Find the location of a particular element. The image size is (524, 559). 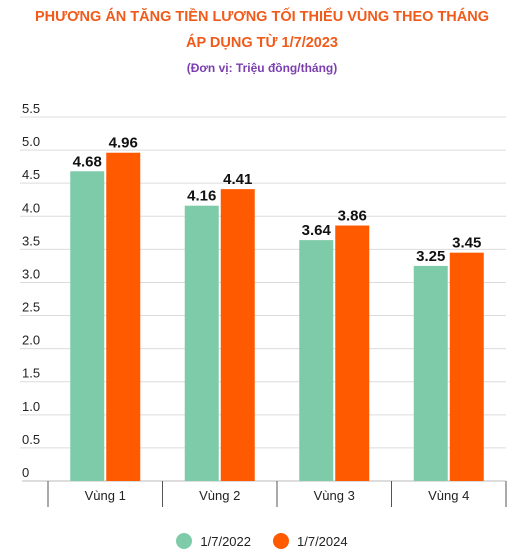

data-label: 3.45 is located at coordinates (466, 243).